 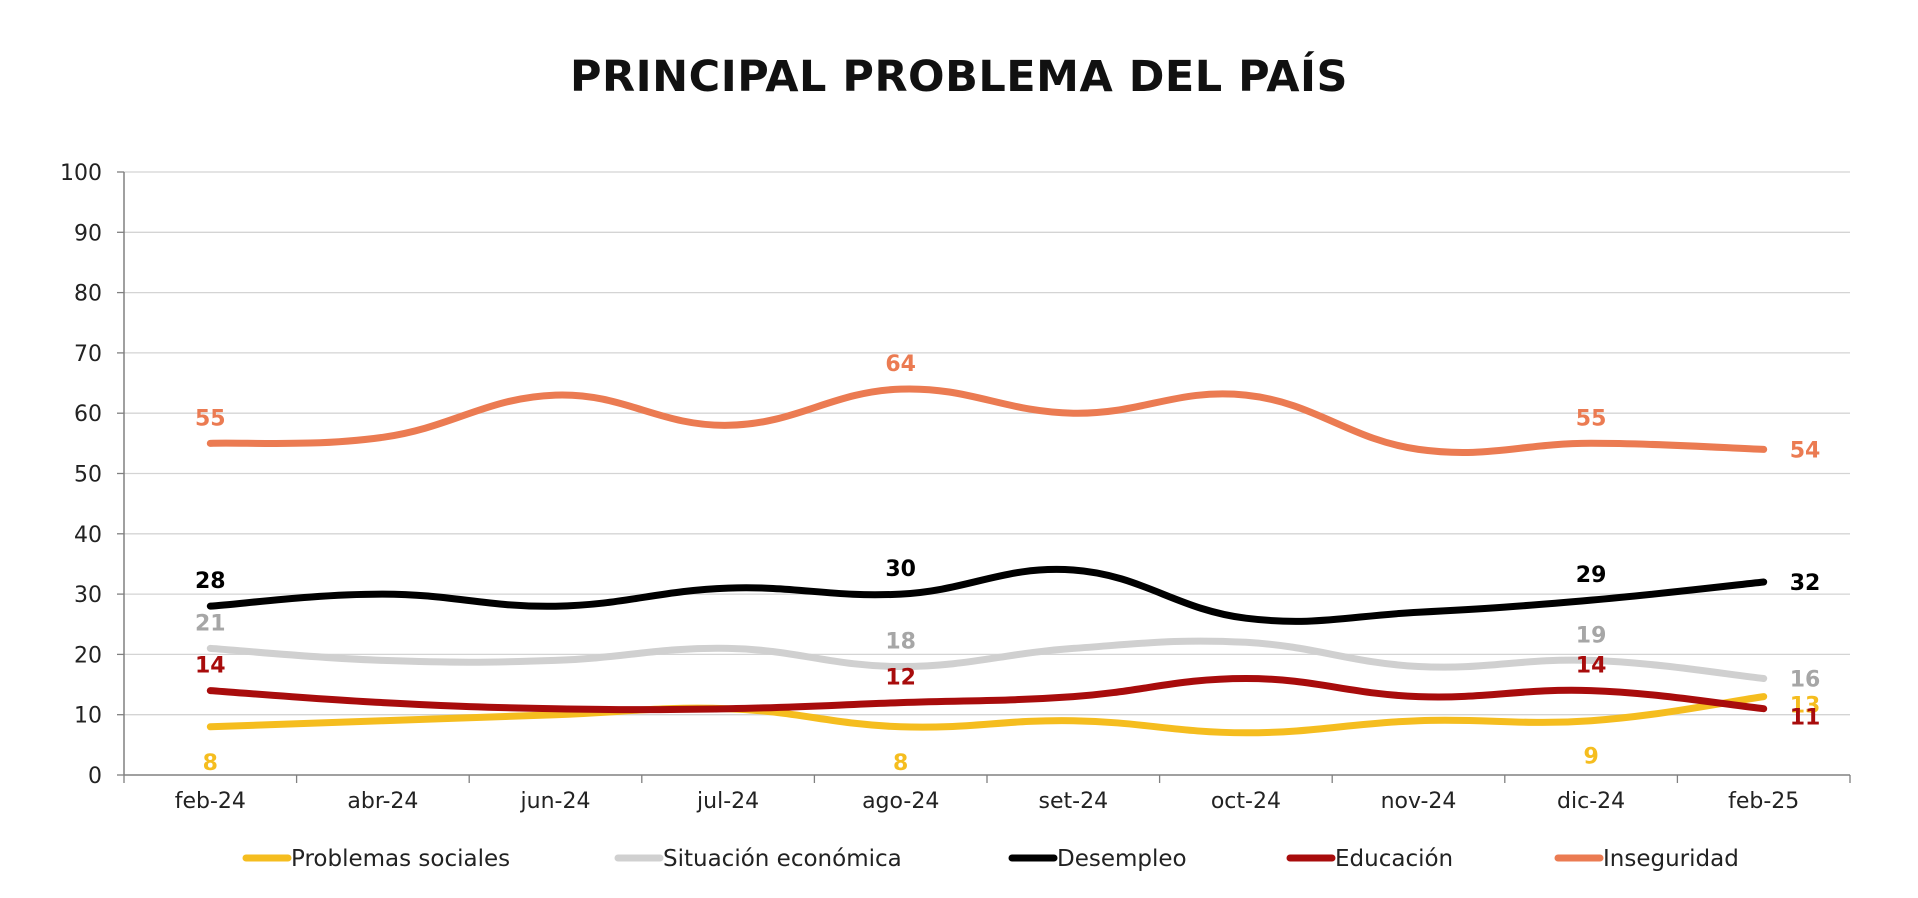 I want to click on data-label: 32, so click(x=1805, y=583).